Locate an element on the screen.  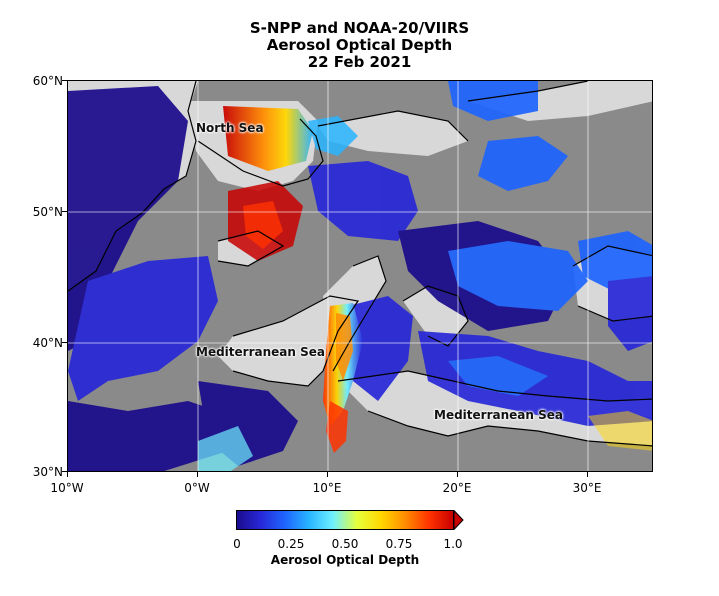
colorbar-tick-075: 0.75 is located at coordinates (399, 544).